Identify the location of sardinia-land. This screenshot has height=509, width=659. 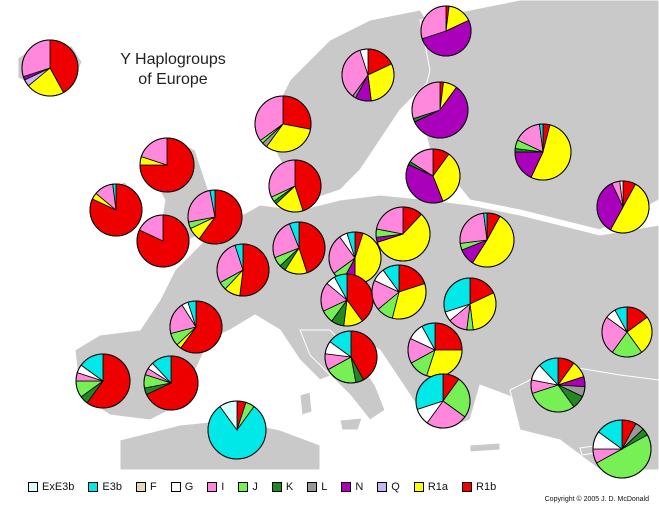
(306, 403).